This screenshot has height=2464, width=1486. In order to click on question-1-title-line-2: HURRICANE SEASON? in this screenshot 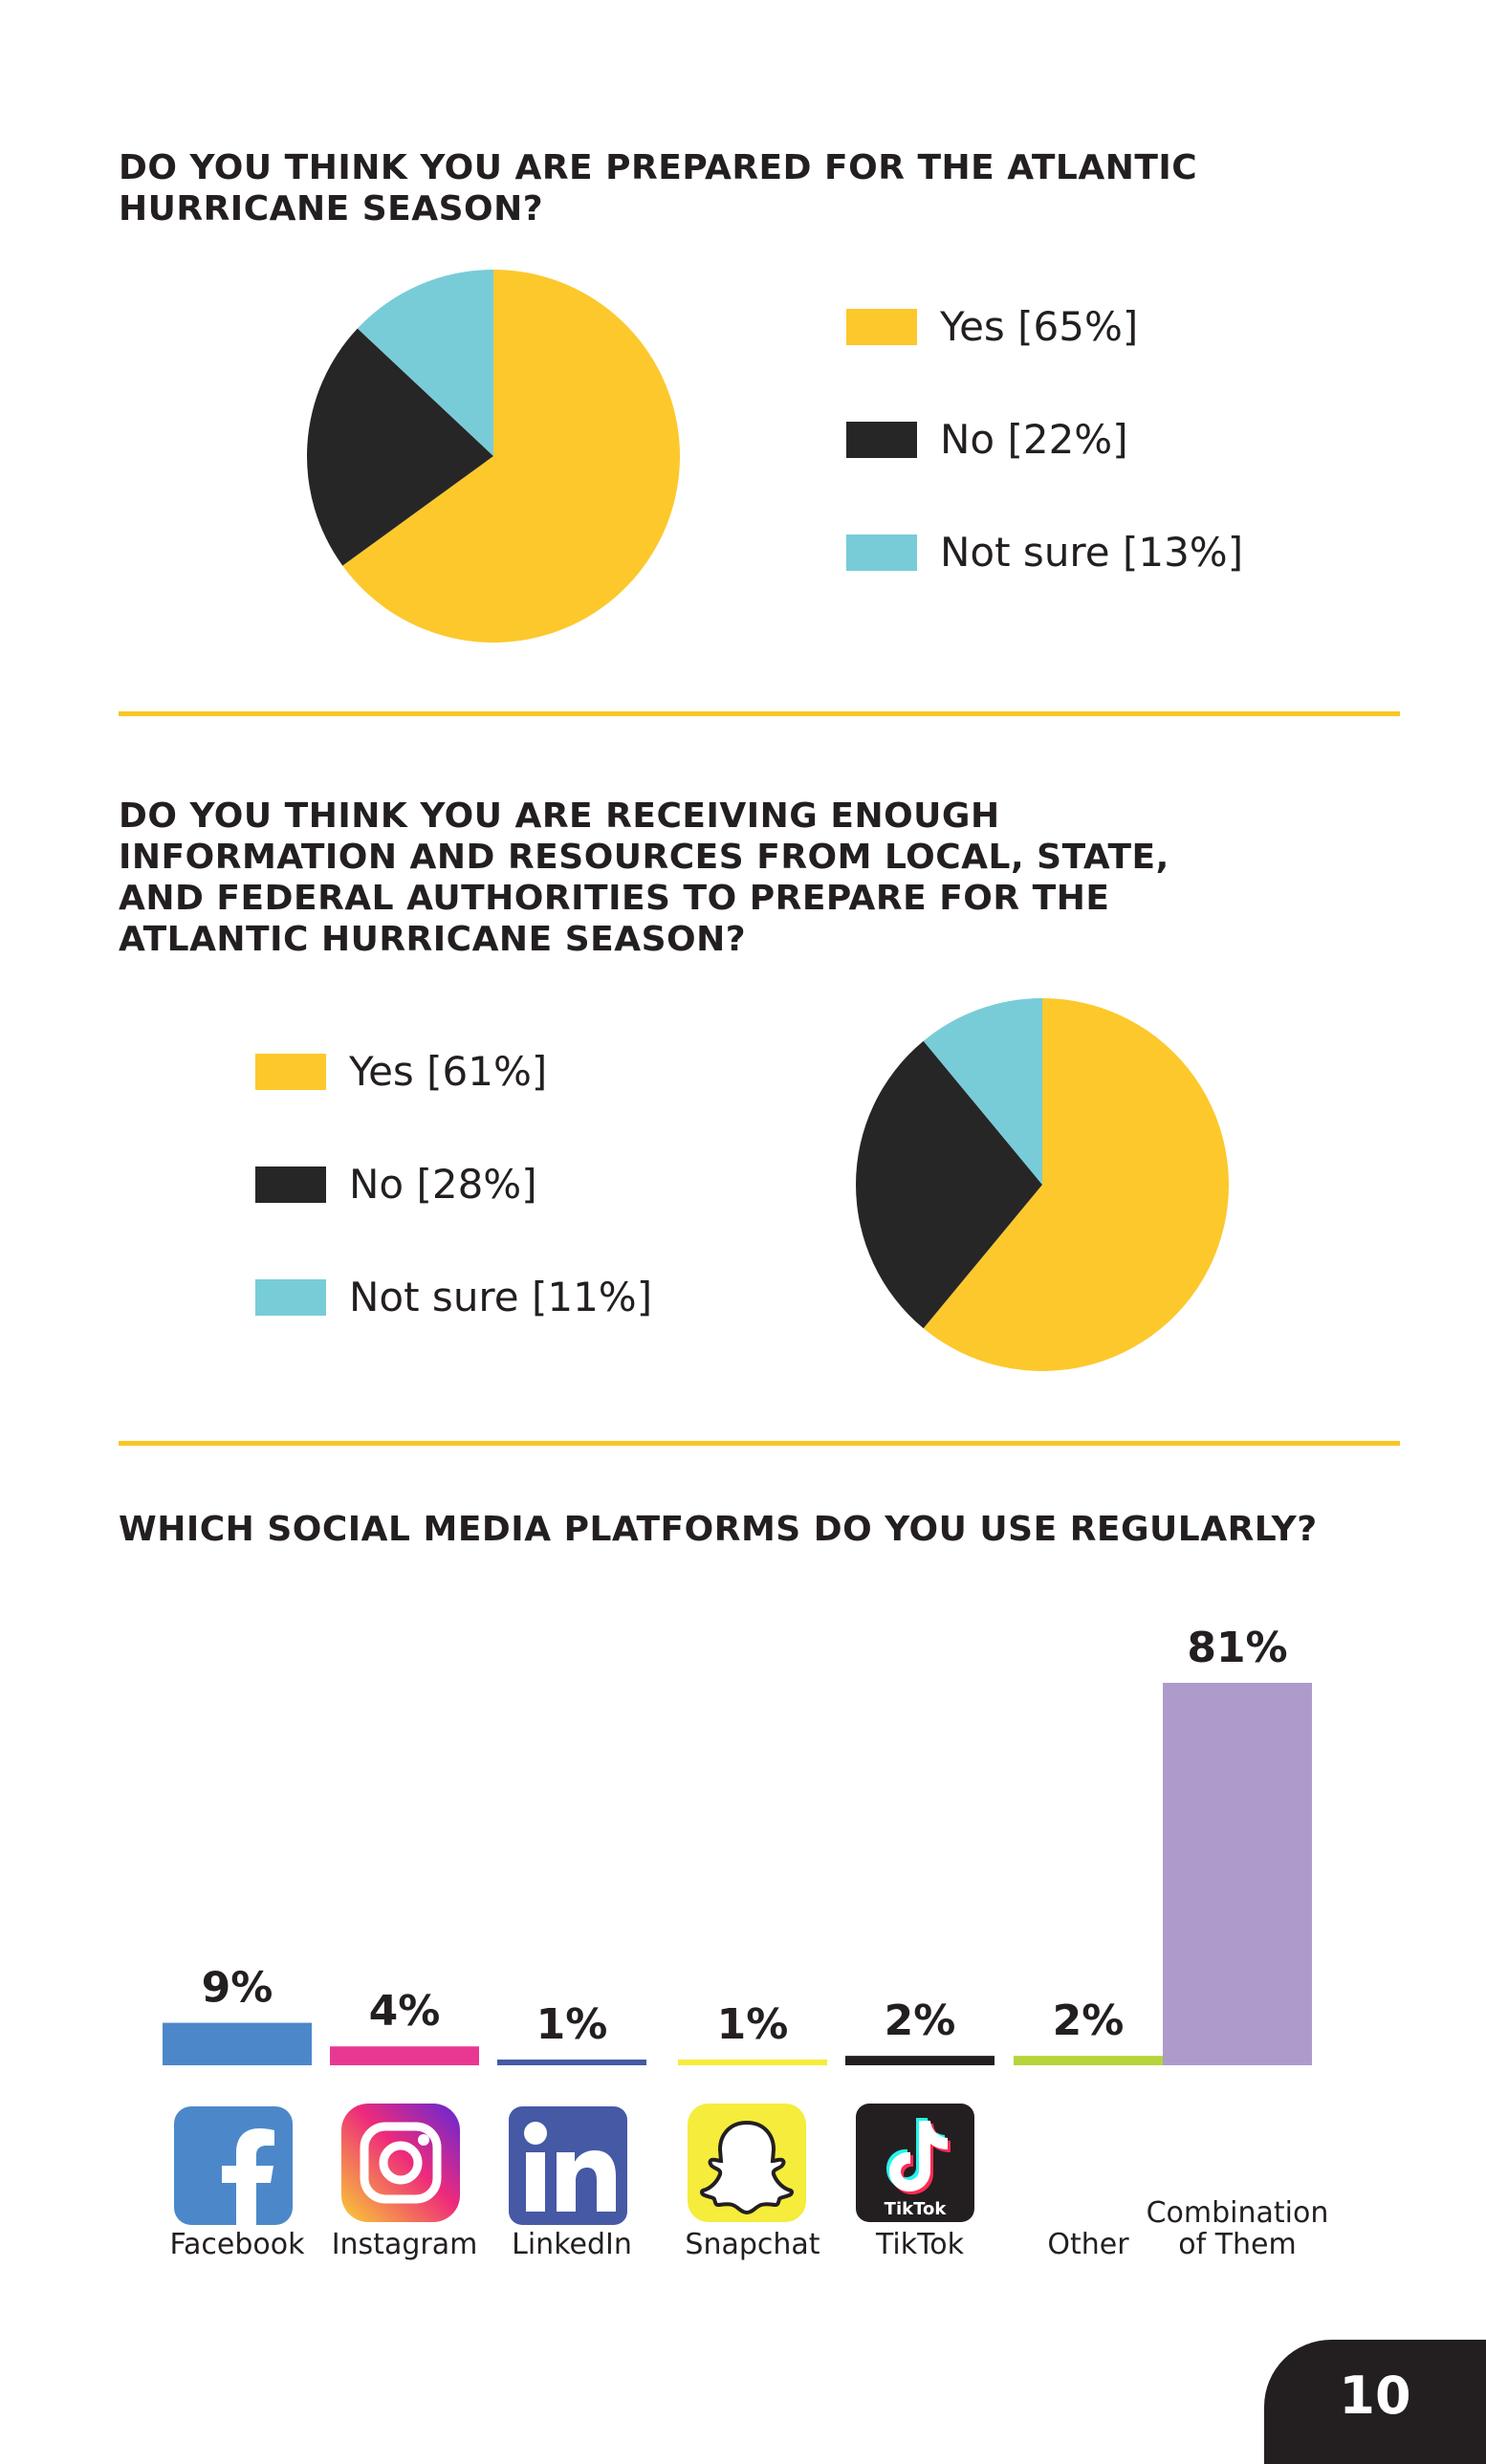, I will do `click(332, 209)`.